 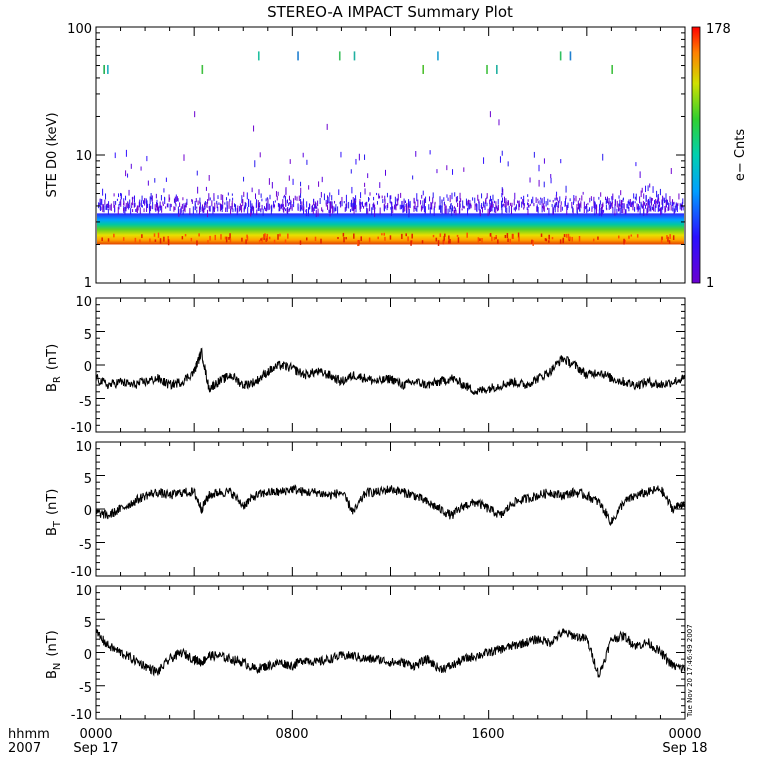 I want to click on bn-ytick-0: 0, so click(x=88, y=655).